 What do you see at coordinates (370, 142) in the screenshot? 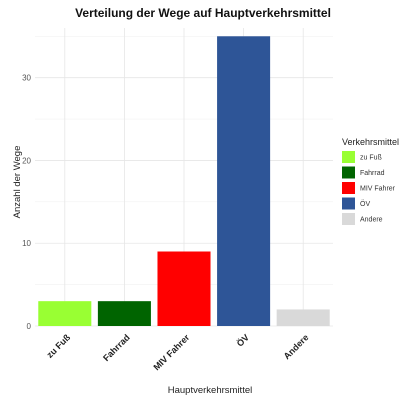
I see `legend-title: Verkehrsmittel` at bounding box center [370, 142].